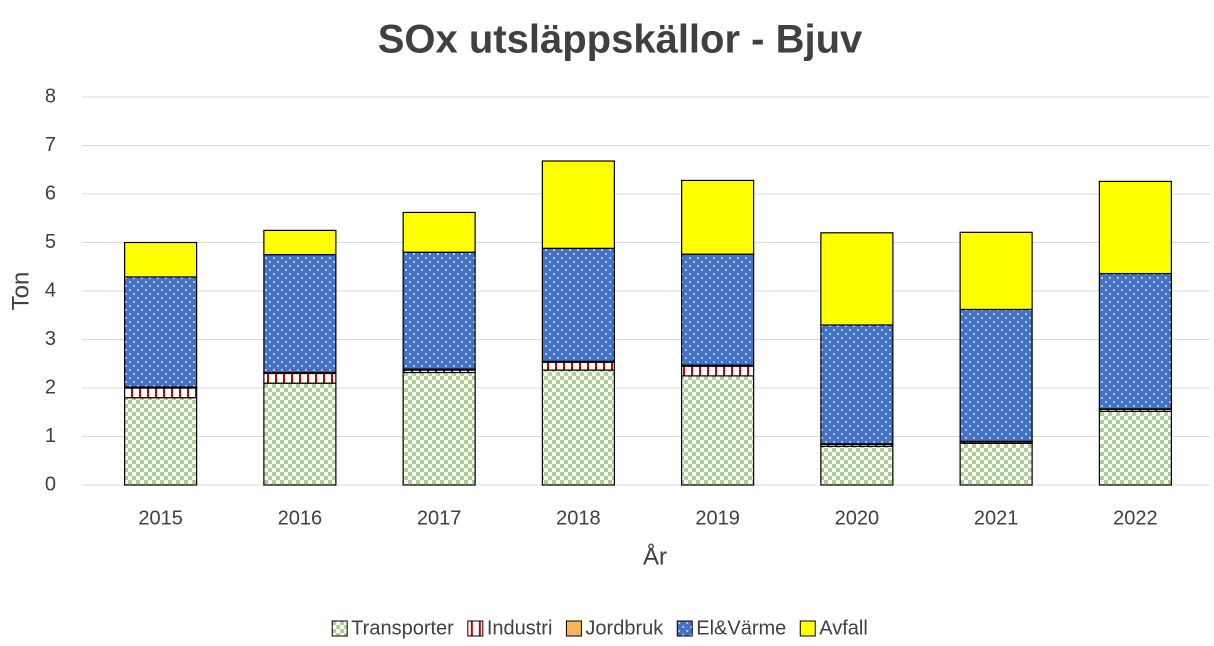 The width and height of the screenshot is (1214, 646). I want to click on x-axis-label: År, so click(655, 556).